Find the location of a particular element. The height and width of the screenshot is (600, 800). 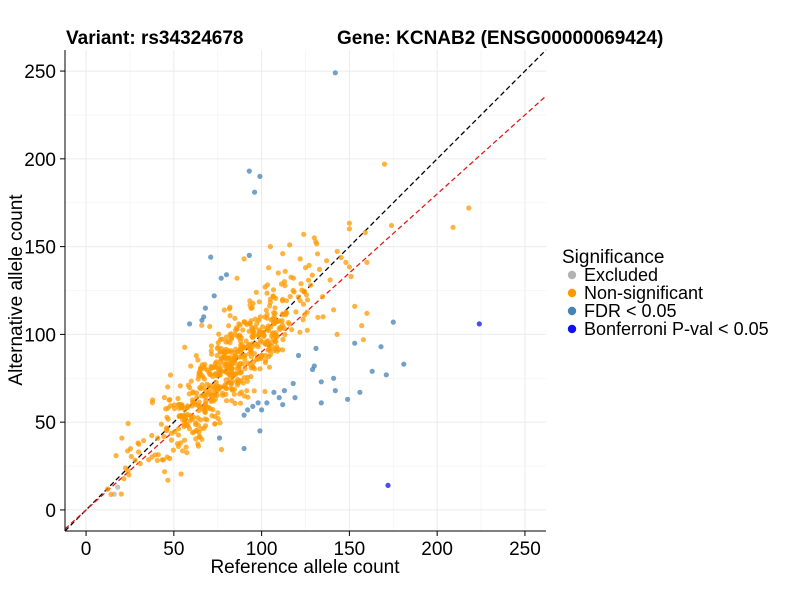

legend-label-fdr-0-05: FDR < 0.05 is located at coordinates (630, 311).